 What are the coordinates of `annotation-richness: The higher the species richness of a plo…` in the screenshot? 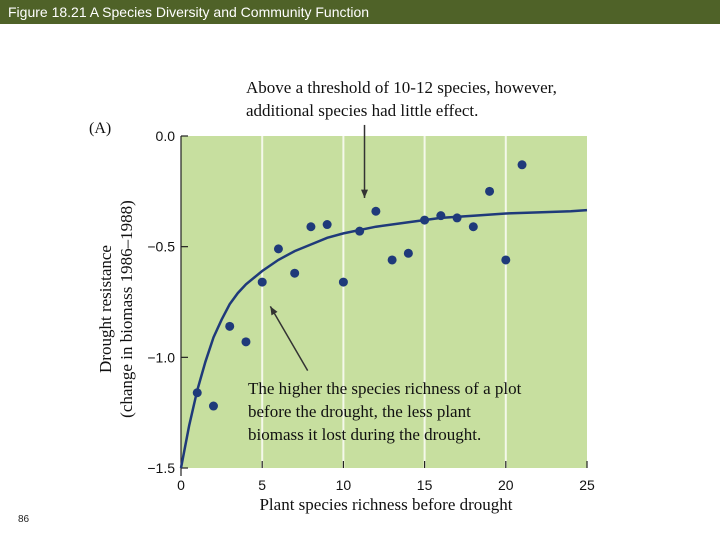 It's located at (384, 411).